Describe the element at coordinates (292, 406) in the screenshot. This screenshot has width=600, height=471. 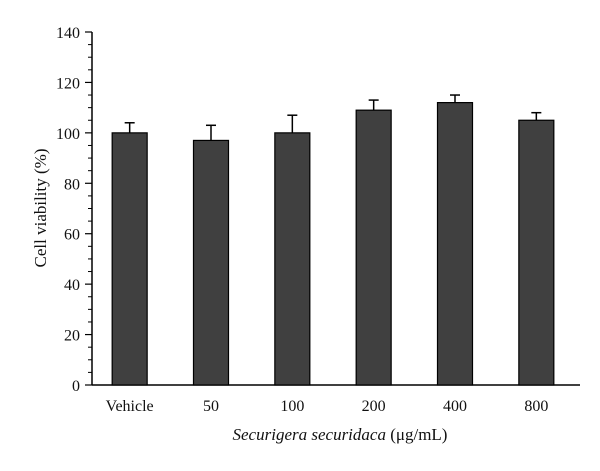
I see `x-tick-label: 100` at that location.